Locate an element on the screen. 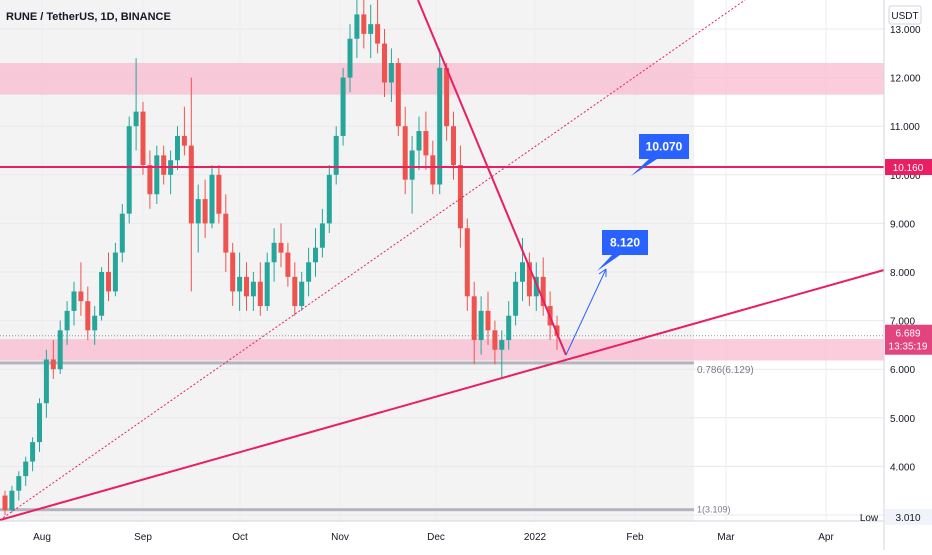  x-ticks: Aug Sep Oct Nov Dec 2022 Feb Mar Apr is located at coordinates (433, 537).